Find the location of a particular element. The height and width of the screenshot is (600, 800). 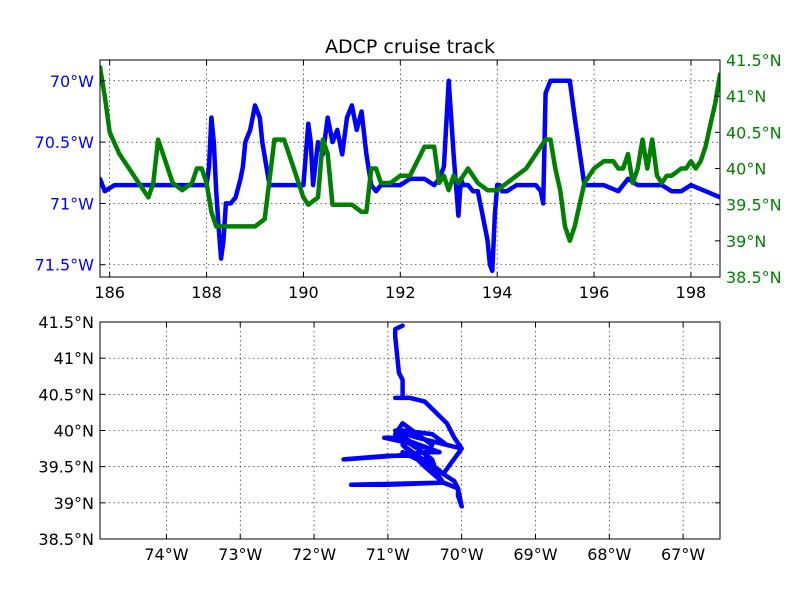

top-x-tick-label: 198 is located at coordinates (691, 292).